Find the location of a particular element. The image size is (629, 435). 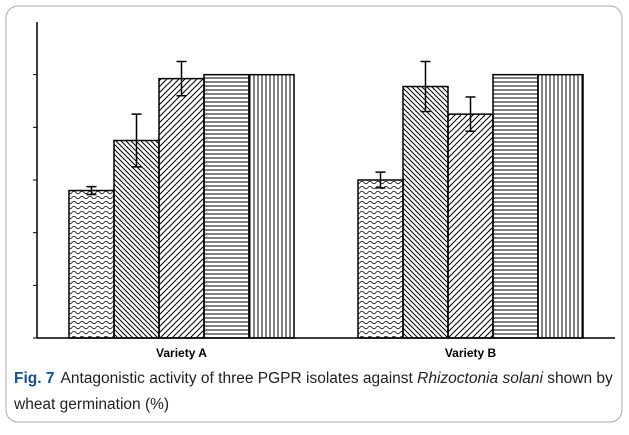

x-tick-label: Variety A is located at coordinates (181, 353).